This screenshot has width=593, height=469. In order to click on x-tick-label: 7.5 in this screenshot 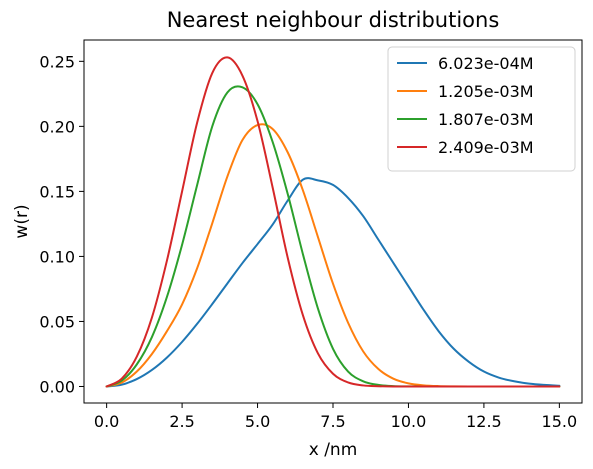, I will do `click(332, 421)`.